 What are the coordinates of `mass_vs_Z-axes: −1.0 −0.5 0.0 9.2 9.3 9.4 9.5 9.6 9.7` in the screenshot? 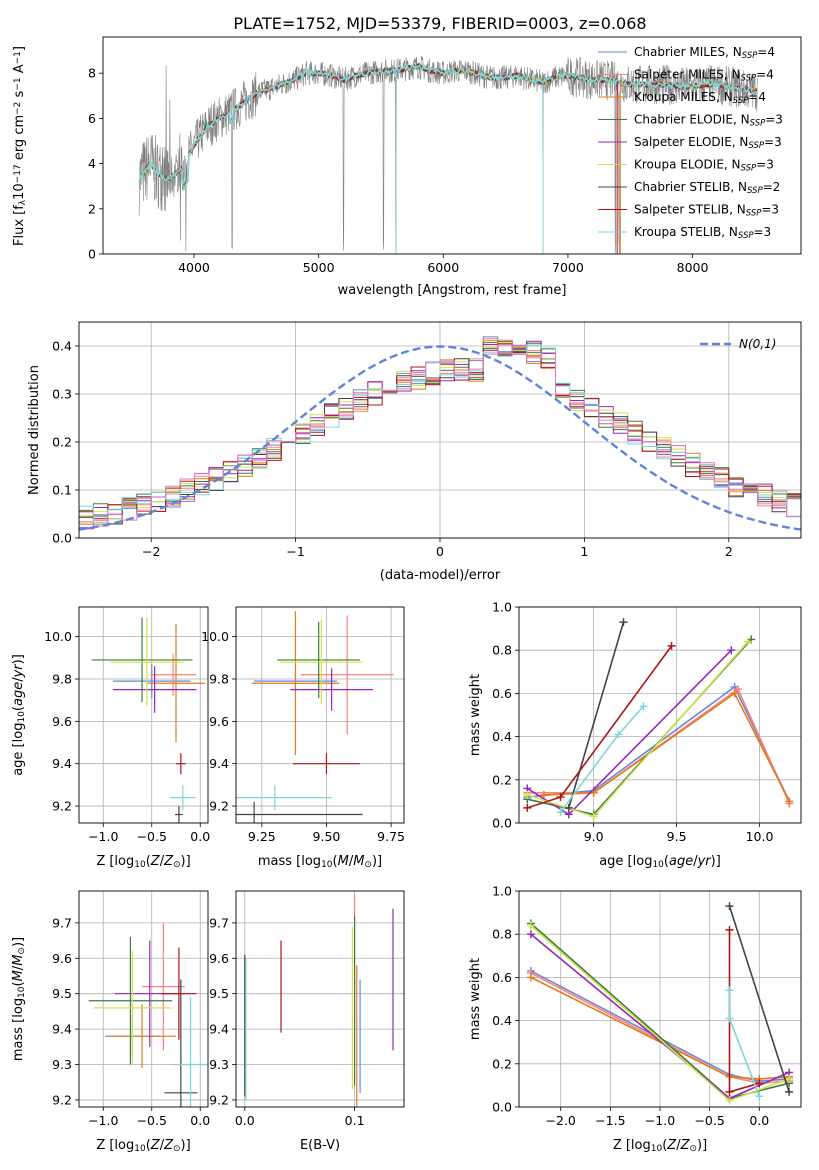 It's located at (131, 1009).